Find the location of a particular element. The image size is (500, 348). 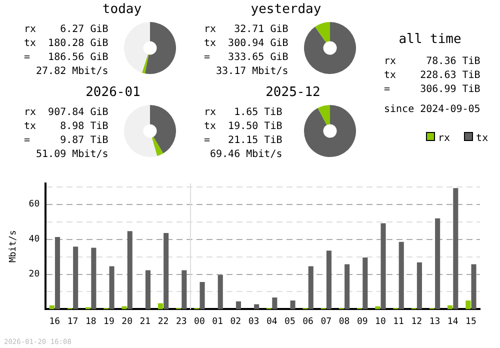

x-tick-label: 16 is located at coordinates (54, 321).